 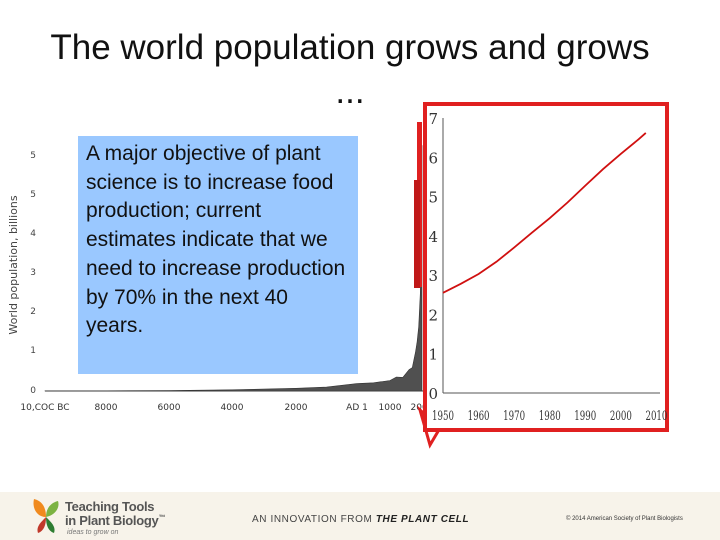 I want to click on footer-bar, so click(x=360, y=516).